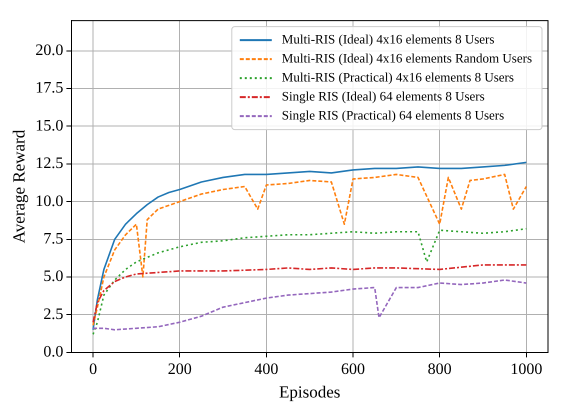 This screenshot has height=413, width=566. Describe the element at coordinates (407, 58) in the screenshot. I see `legend-label: Multi-RIS (Ideal) 4x16 elements Random Users` at that location.